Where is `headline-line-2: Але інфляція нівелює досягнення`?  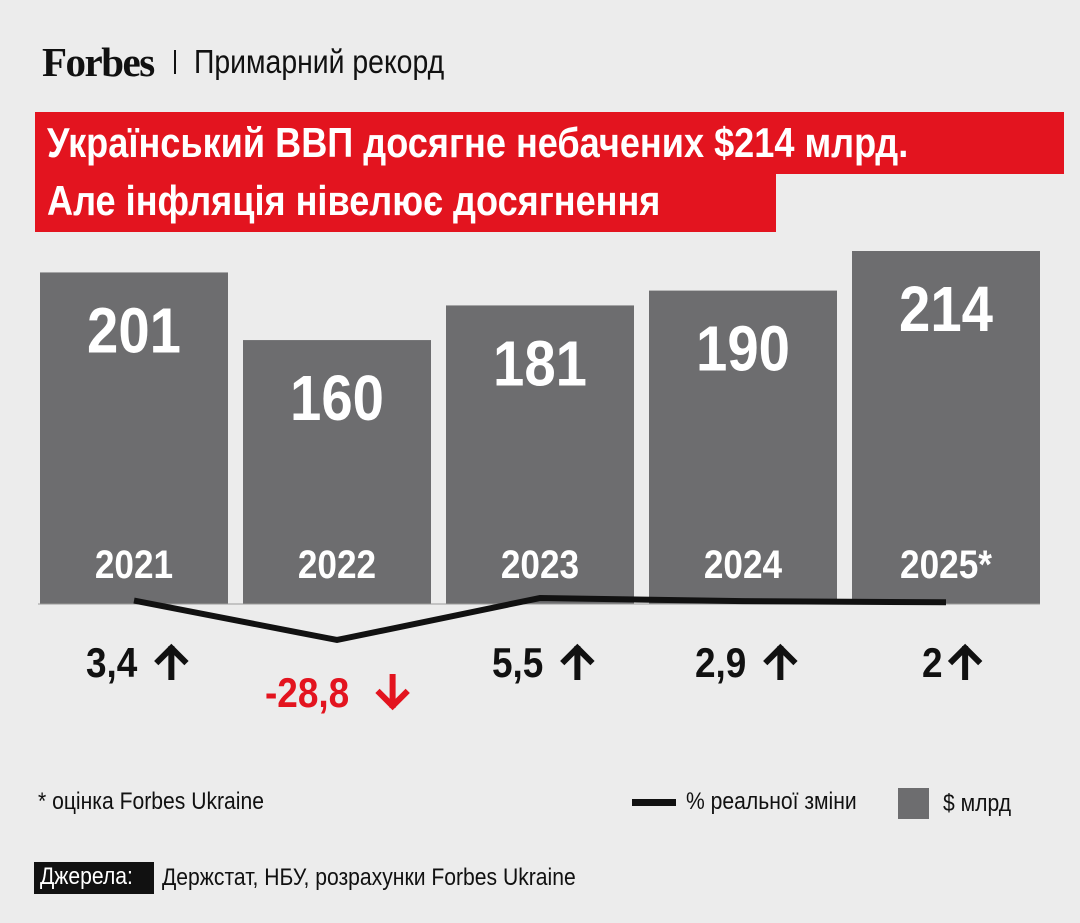
headline-line-2: Але інфляція нівелює досягнення is located at coordinates (406, 201).